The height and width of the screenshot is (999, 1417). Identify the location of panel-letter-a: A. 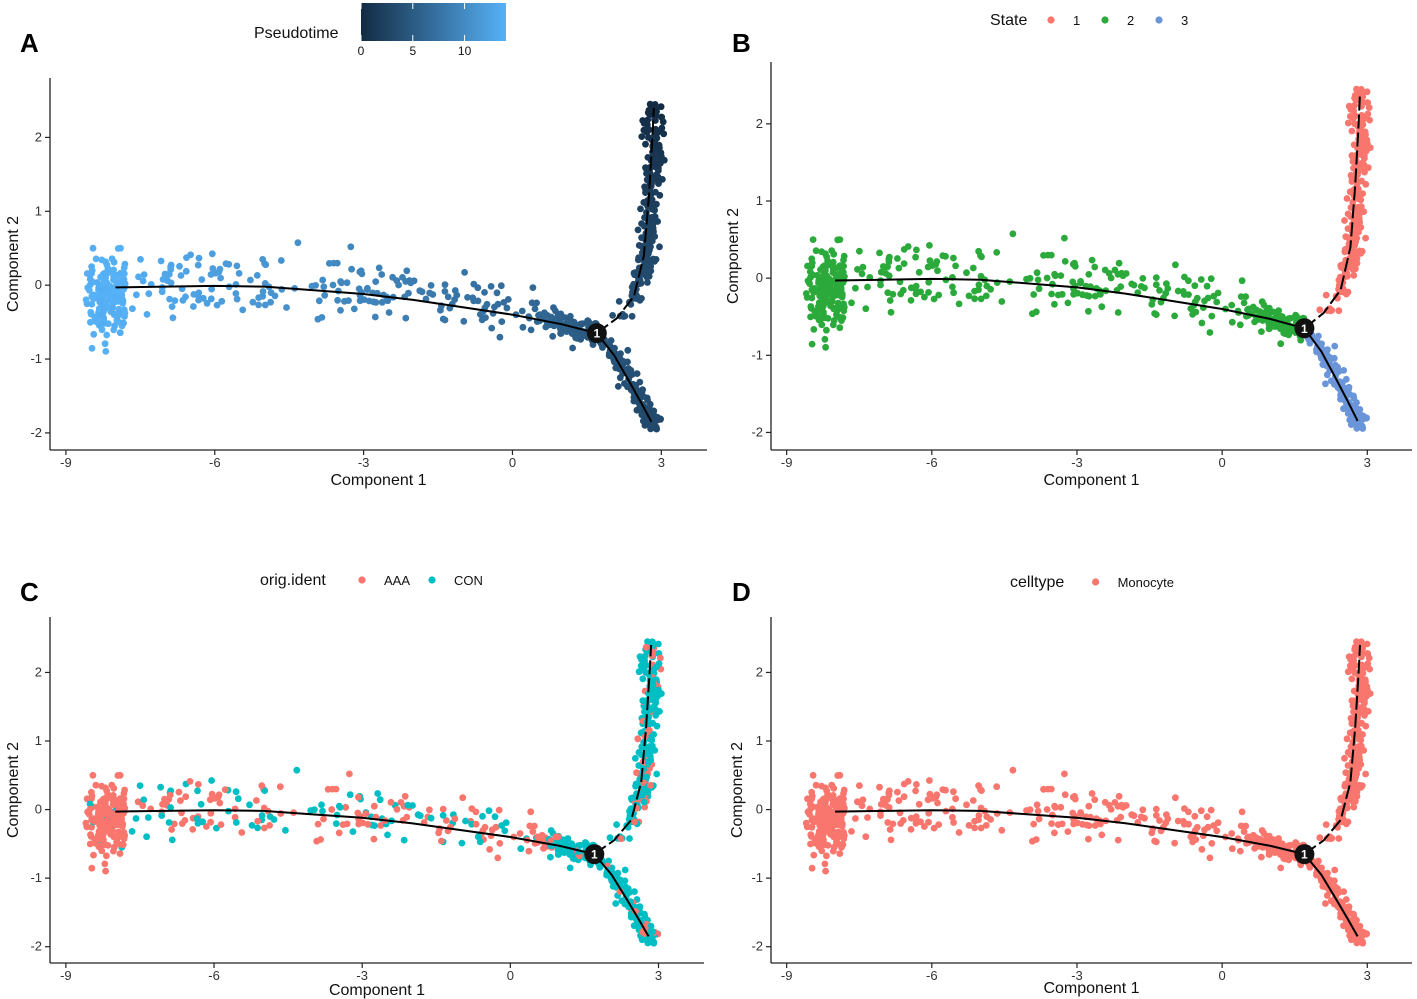
(29, 43).